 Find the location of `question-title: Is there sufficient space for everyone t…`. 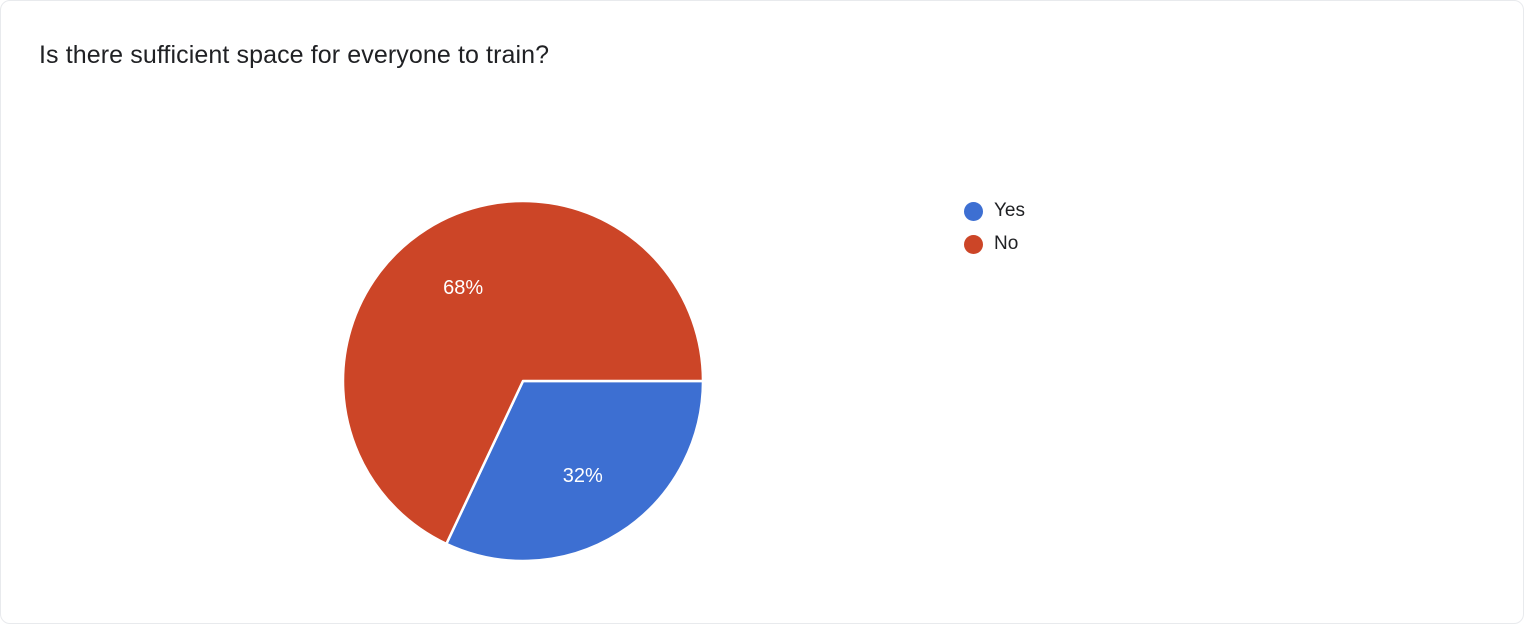

question-title: Is there sufficient space for everyone t… is located at coordinates (294, 55).